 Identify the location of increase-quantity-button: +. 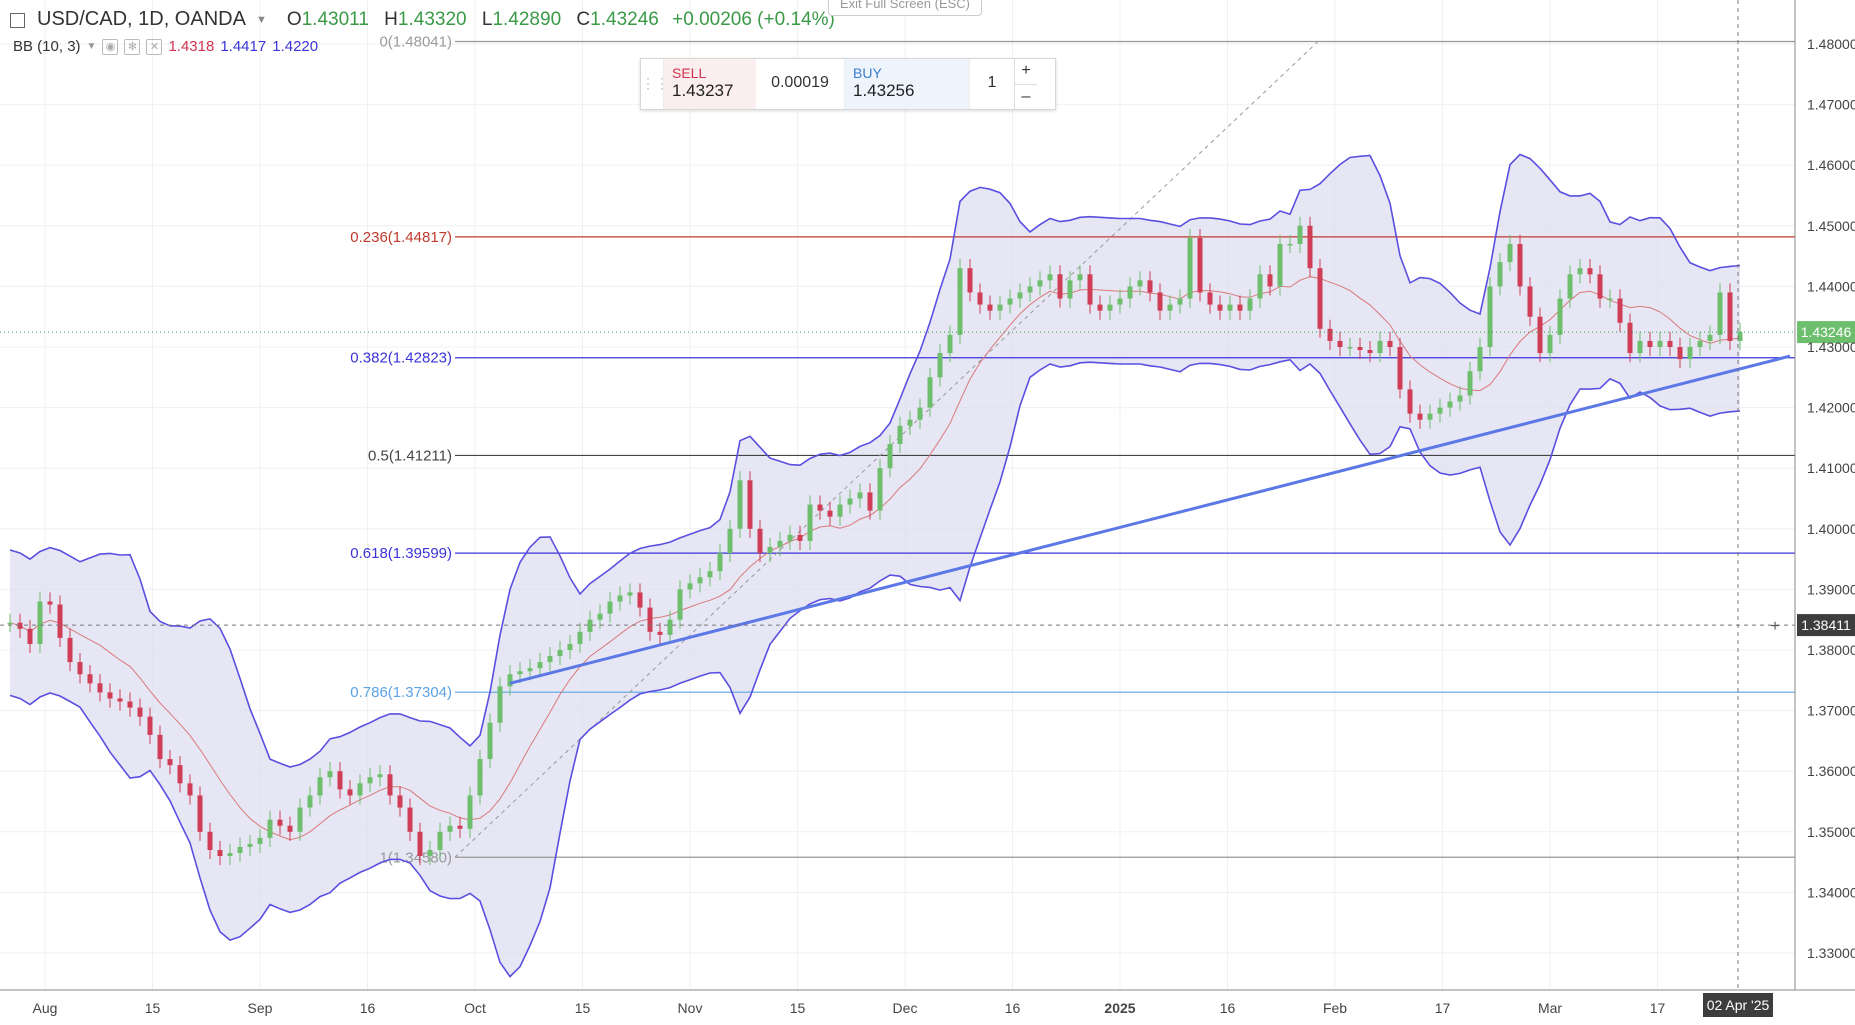
(1026, 70).